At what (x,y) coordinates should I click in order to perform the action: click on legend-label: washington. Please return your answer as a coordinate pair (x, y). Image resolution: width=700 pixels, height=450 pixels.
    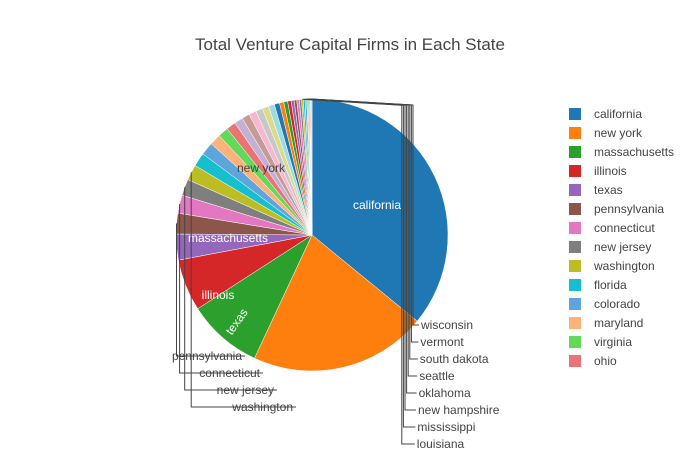
    Looking at the image, I should click on (624, 266).